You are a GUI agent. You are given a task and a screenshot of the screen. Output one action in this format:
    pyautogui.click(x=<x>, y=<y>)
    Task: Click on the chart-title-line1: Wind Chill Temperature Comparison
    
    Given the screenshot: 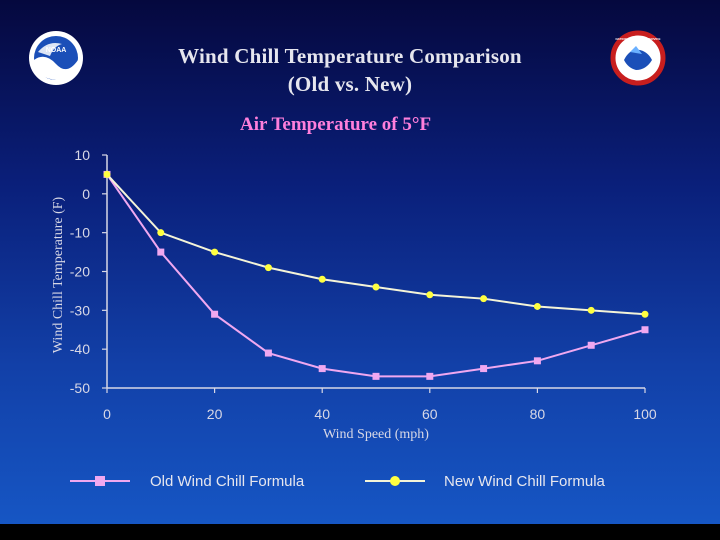 What is the action you would take?
    pyautogui.click(x=350, y=56)
    